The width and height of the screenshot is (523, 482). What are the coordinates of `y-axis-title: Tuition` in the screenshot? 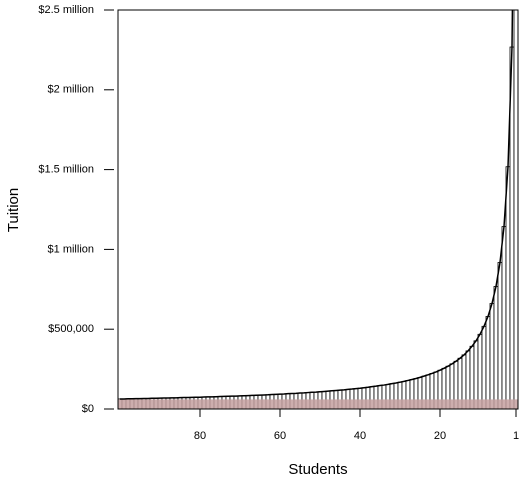 It's located at (13, 210).